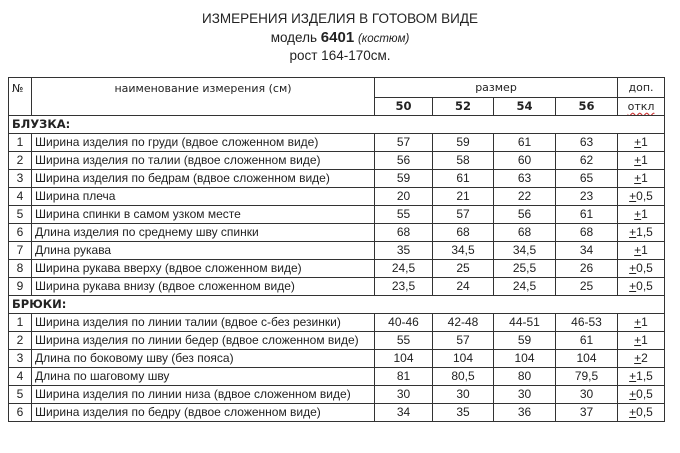 This screenshot has width=680, height=453. I want to click on tolerance-cell: +1,5, so click(641, 376).